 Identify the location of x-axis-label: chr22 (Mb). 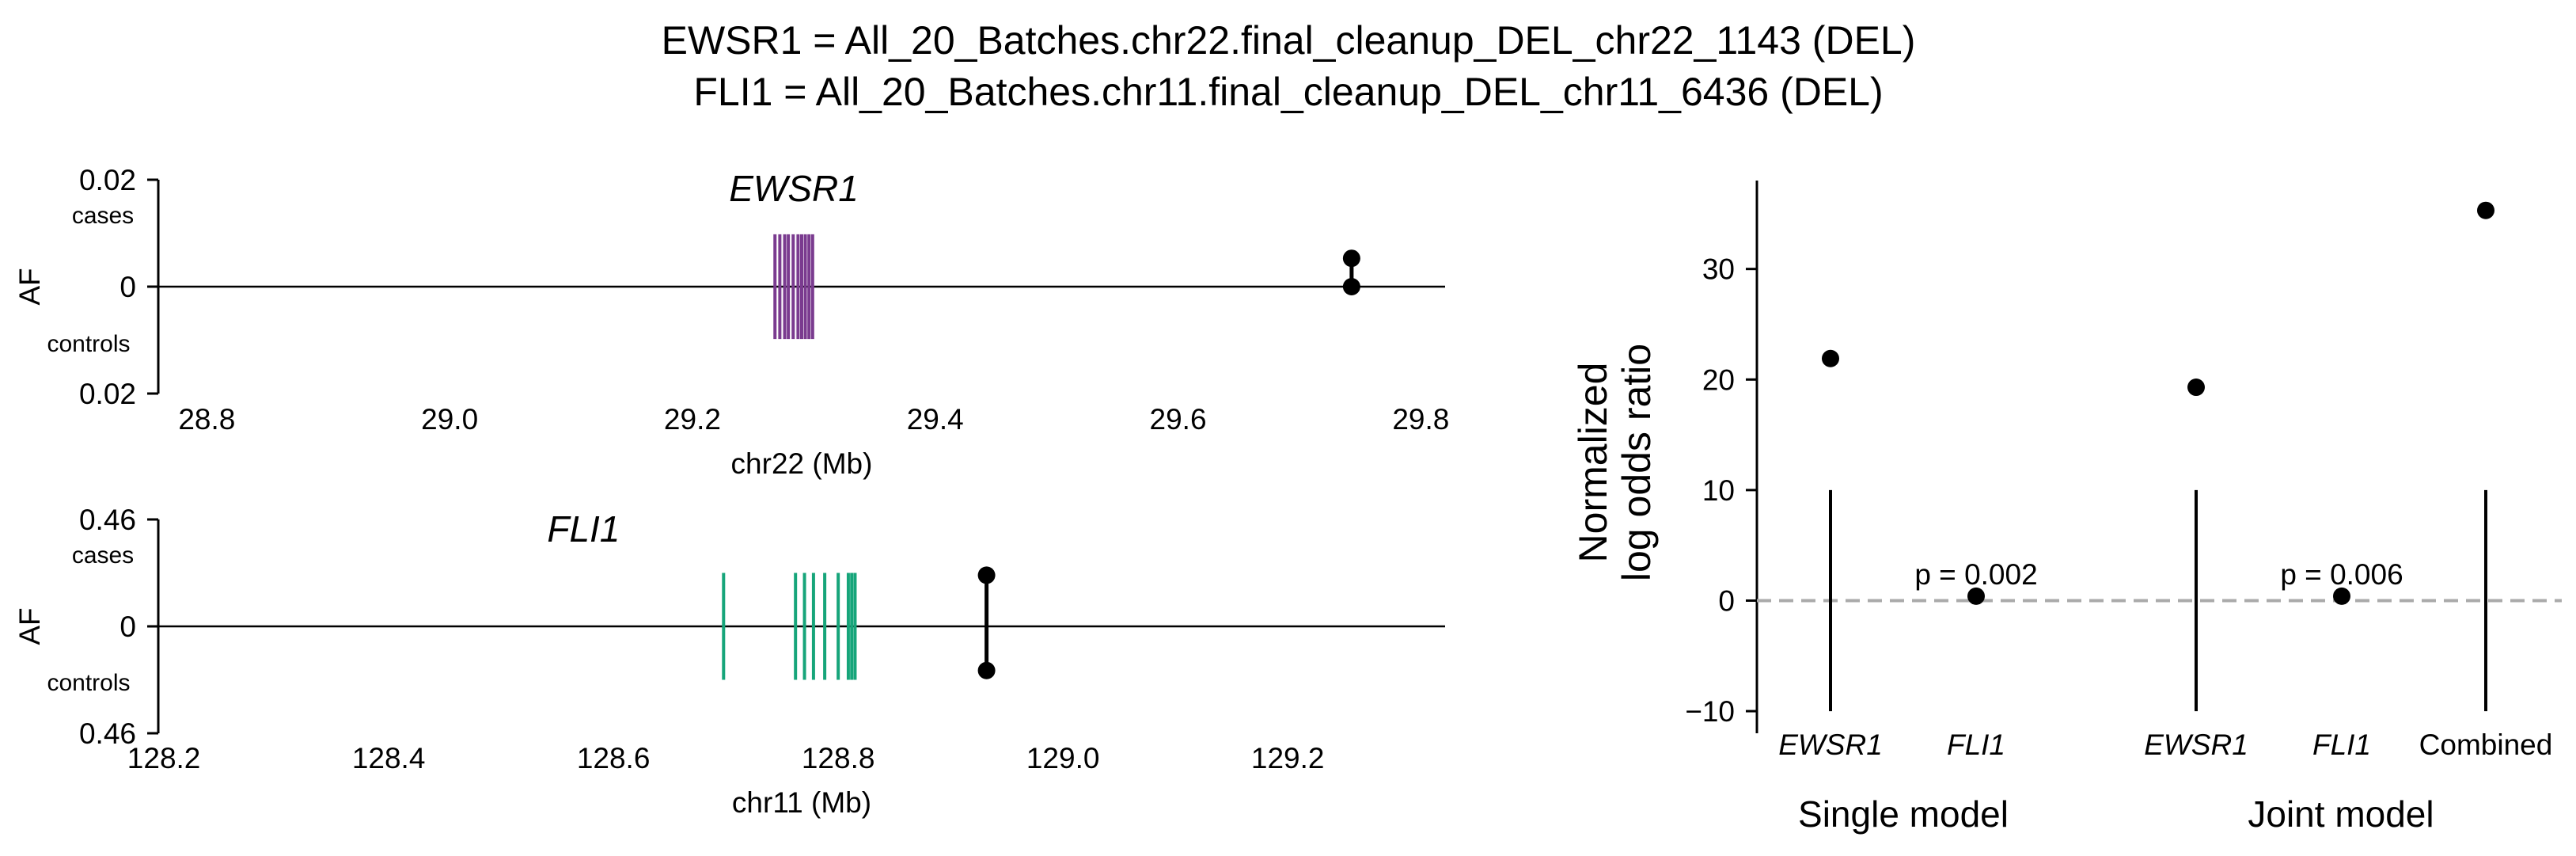
(802, 463).